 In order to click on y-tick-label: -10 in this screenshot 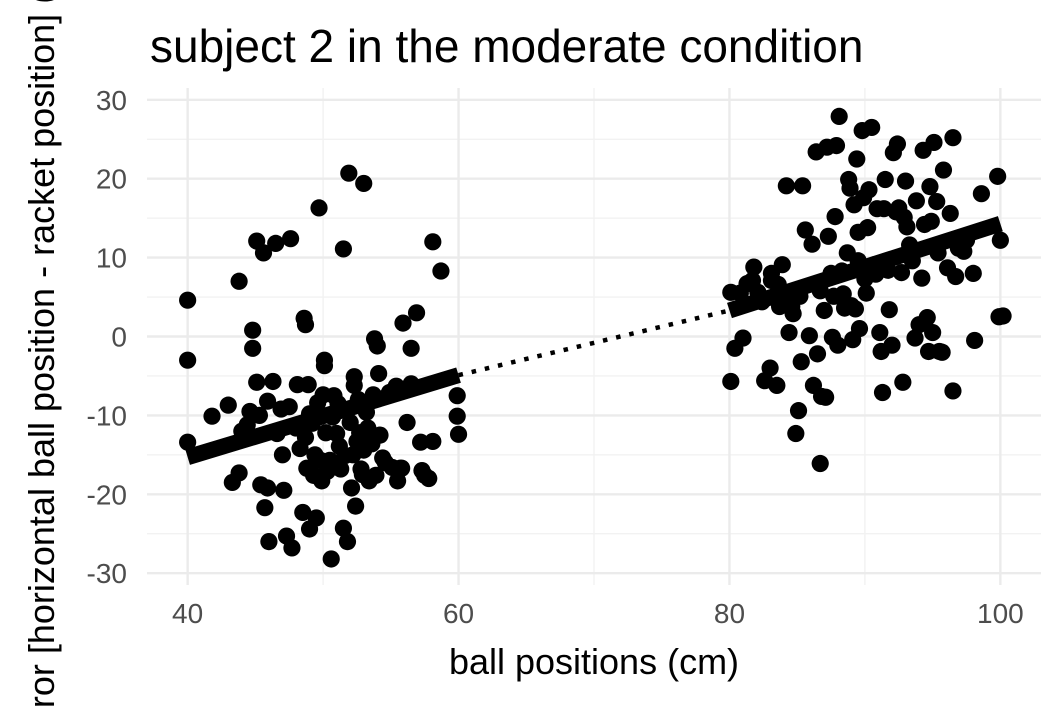, I will do `click(107, 415)`.